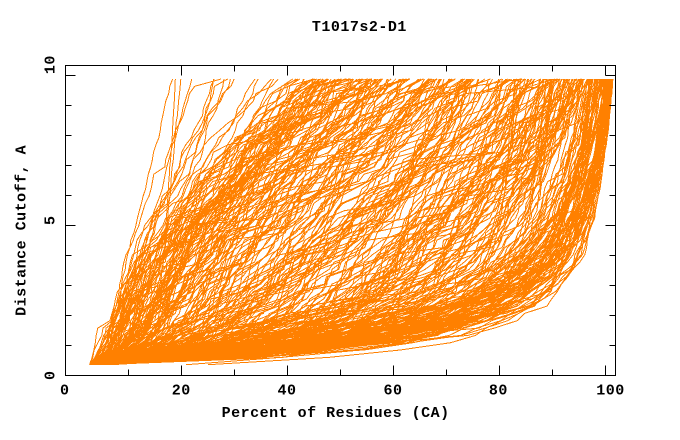 The height and width of the screenshot is (440, 680). What do you see at coordinates (610, 391) in the screenshot?
I see `svg-text: 100` at bounding box center [610, 391].